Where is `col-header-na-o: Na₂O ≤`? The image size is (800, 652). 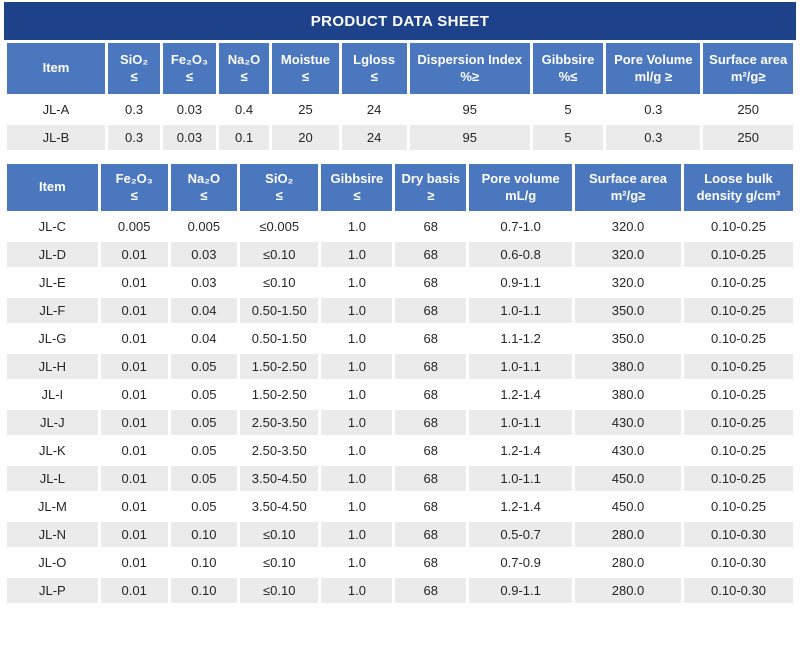 col-header-na-o: Na₂O ≤ is located at coordinates (244, 68).